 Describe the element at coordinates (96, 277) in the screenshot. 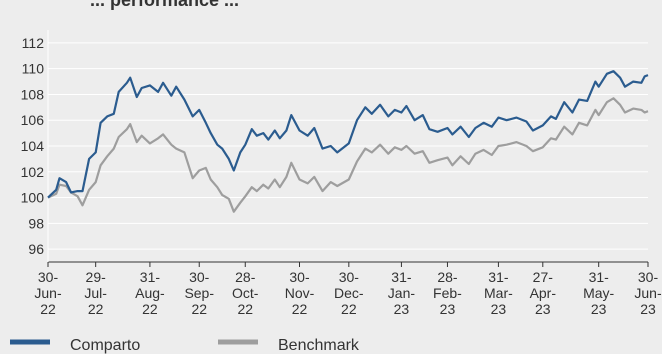

I see `x-tick-label-line: 29-` at that location.